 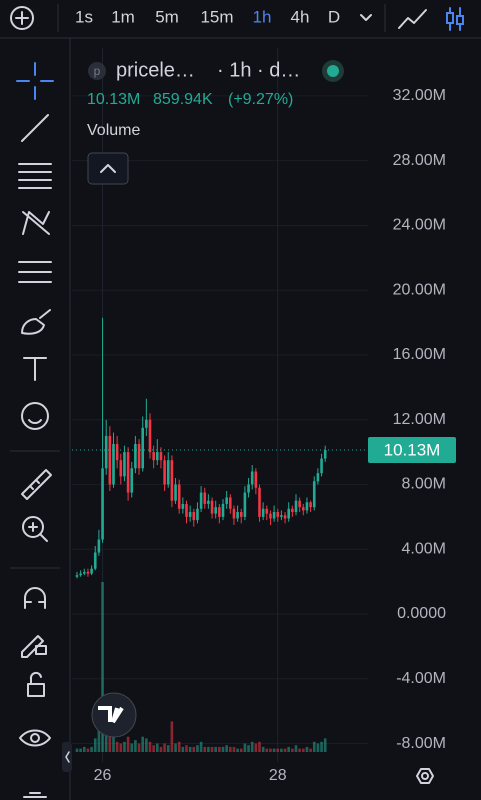 What do you see at coordinates (111, 715) in the screenshot?
I see `tv-logo-mark` at bounding box center [111, 715].